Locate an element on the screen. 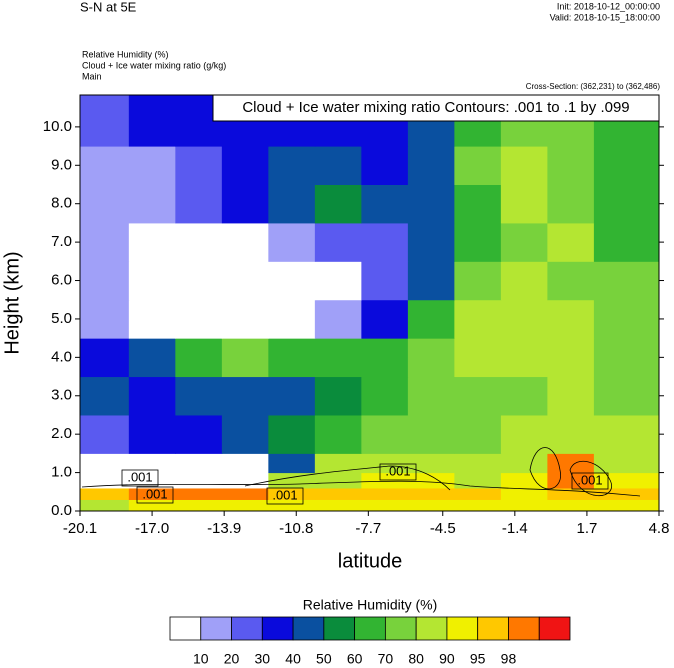 The image size is (674, 668). y-tick-label: 1.0 is located at coordinates (61, 472).